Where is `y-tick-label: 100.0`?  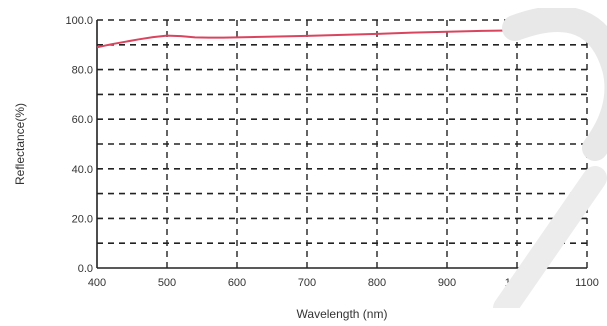 y-tick-label: 100.0 is located at coordinates (79, 21).